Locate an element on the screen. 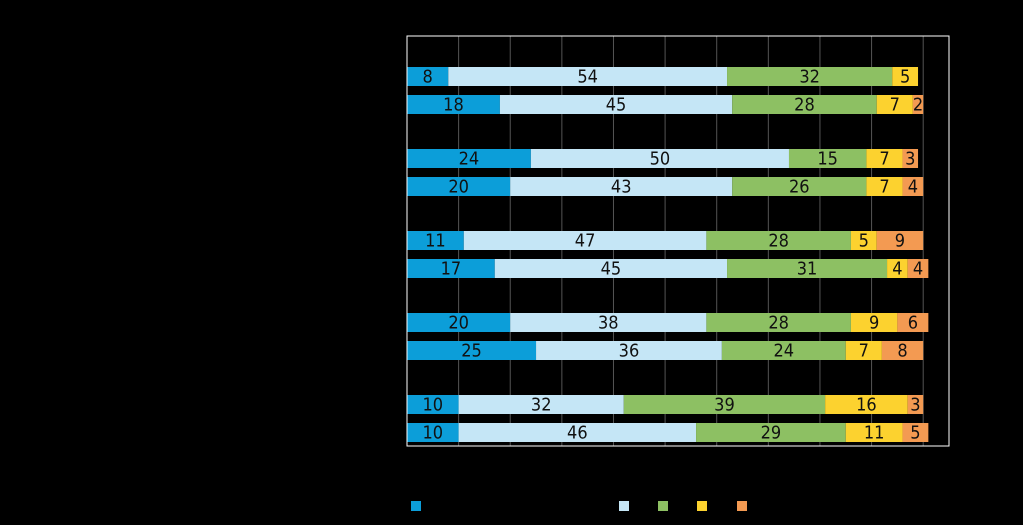 This screenshot has height=525, width=1023. data-label-row5-series5: 9 is located at coordinates (900, 241).